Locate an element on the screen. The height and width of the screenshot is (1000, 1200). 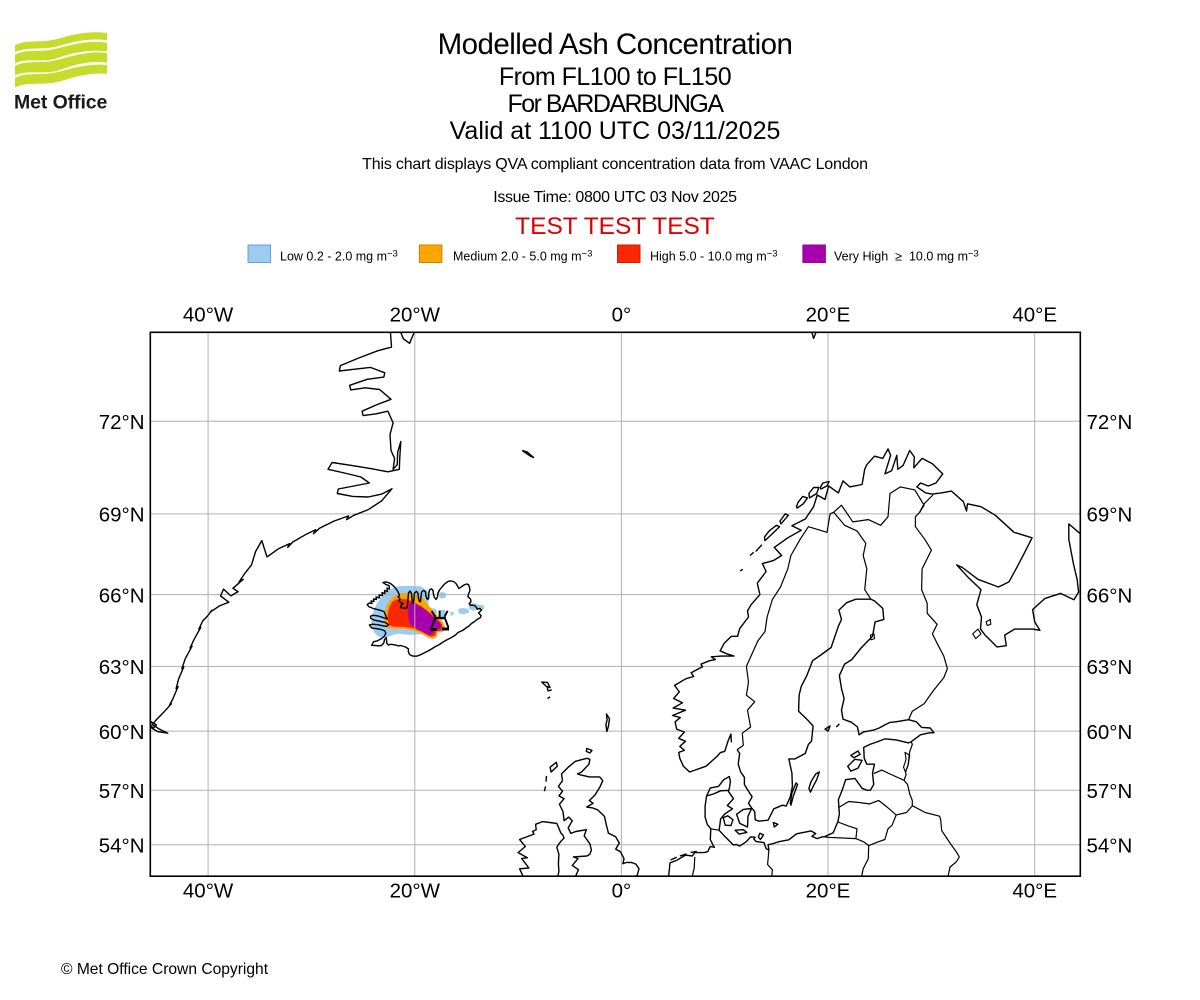
svg-text: Met Office is located at coordinates (61, 103).